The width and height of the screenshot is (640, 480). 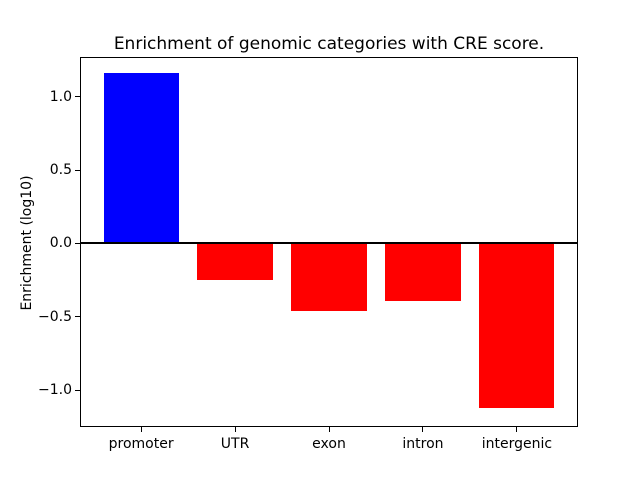 I want to click on x-tick-label: UTR, so click(x=235, y=444).